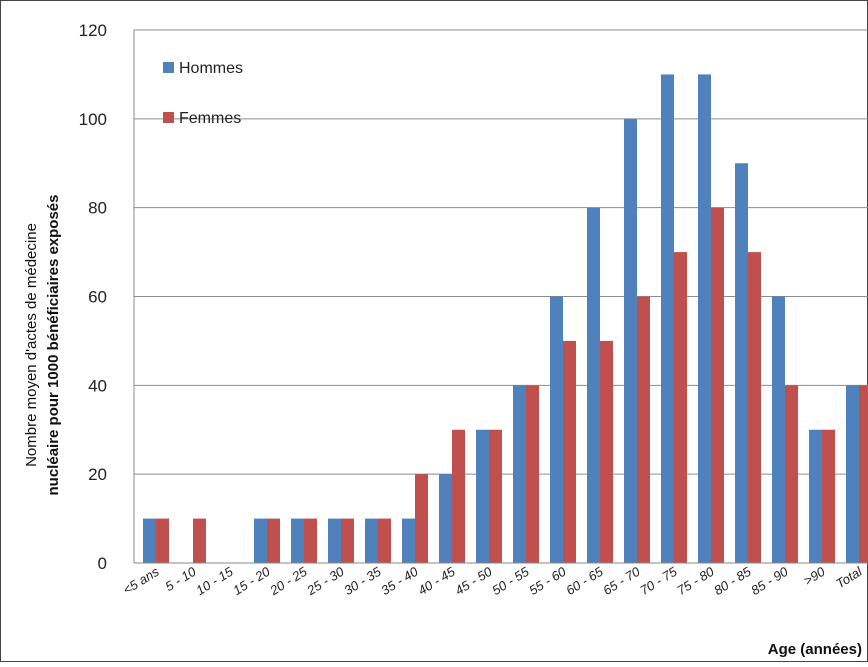  What do you see at coordinates (97, 385) in the screenshot?
I see `y-tick-label: 40` at bounding box center [97, 385].